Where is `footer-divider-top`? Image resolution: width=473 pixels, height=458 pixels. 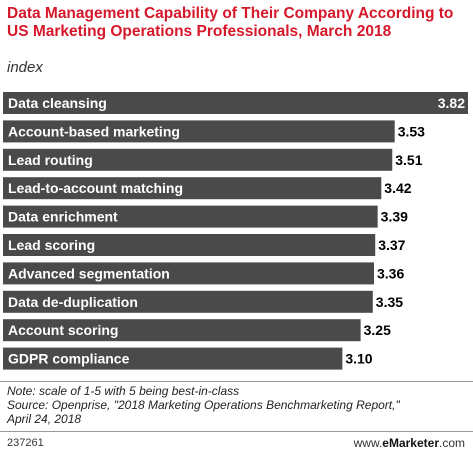
footer-divider-top is located at coordinates (236, 381).